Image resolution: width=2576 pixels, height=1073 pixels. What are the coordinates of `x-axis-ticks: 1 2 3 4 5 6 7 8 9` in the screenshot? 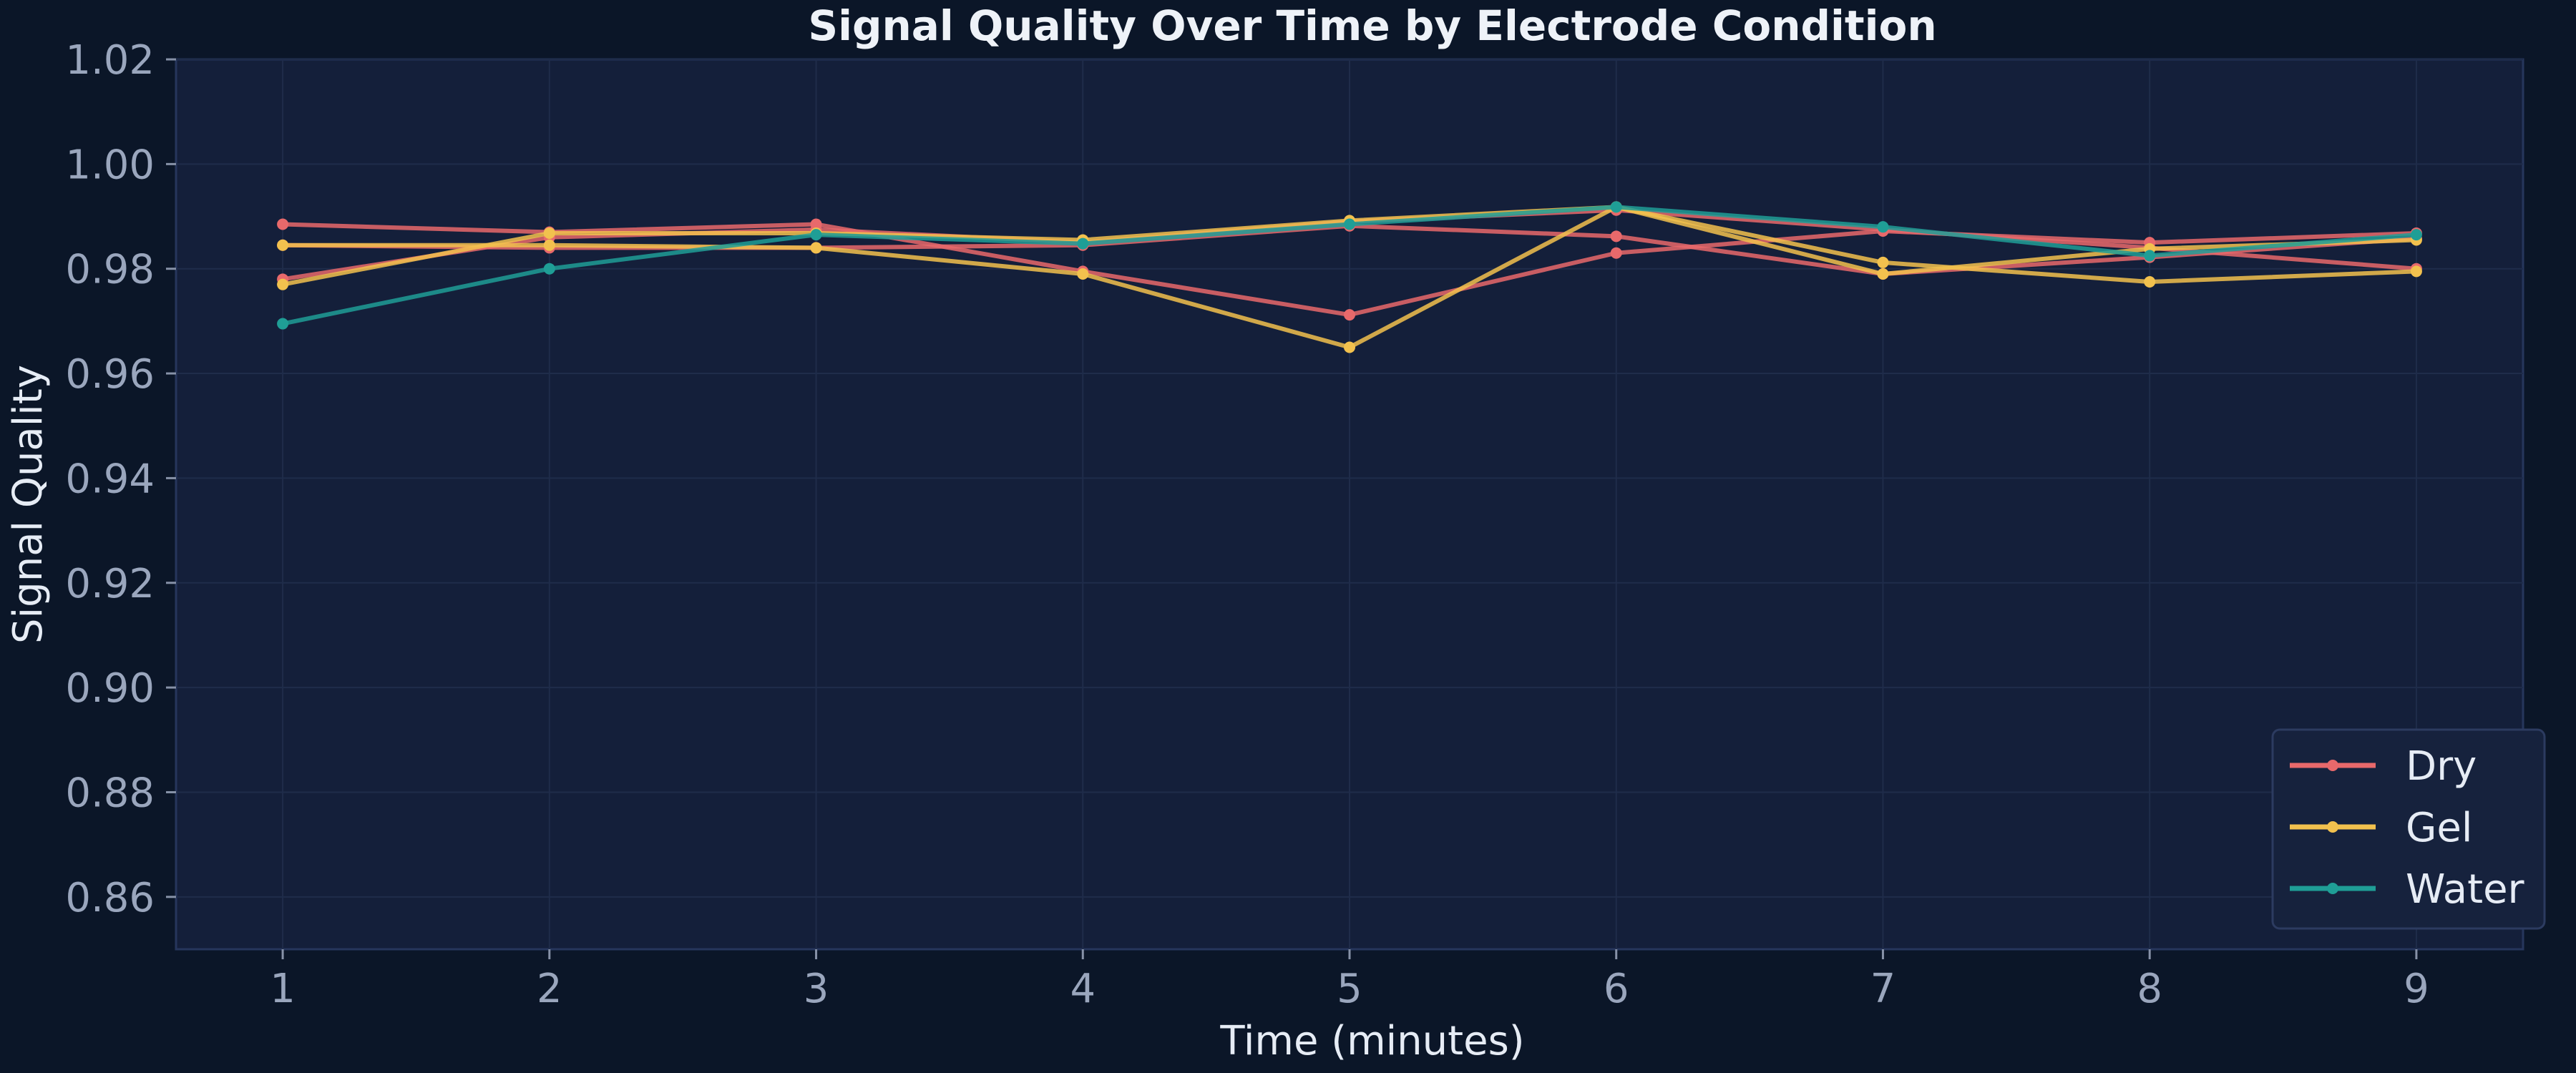 It's located at (1349, 980).